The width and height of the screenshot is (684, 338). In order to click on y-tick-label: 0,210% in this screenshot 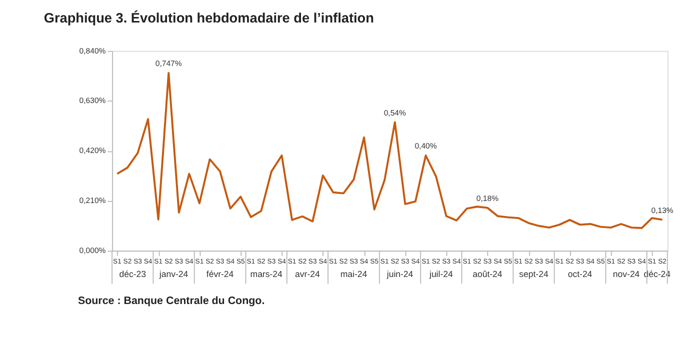, I will do `click(92, 201)`.